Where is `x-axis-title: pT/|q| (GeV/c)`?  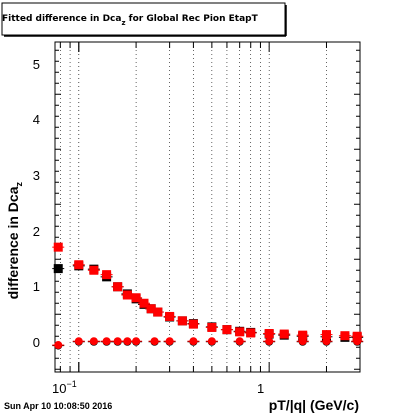 x-axis-title: pT/|q| (GeV/c) is located at coordinates (314, 405).